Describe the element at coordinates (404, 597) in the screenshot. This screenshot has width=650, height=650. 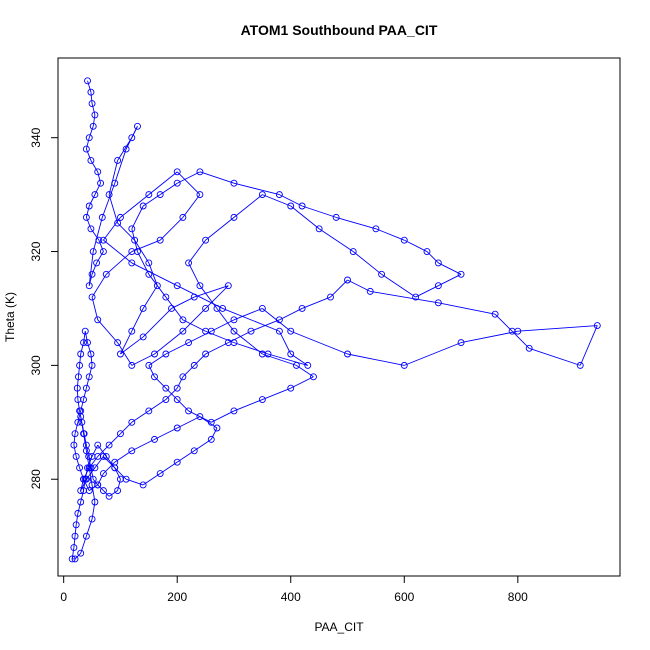
I see `x-tick-label: 600` at that location.